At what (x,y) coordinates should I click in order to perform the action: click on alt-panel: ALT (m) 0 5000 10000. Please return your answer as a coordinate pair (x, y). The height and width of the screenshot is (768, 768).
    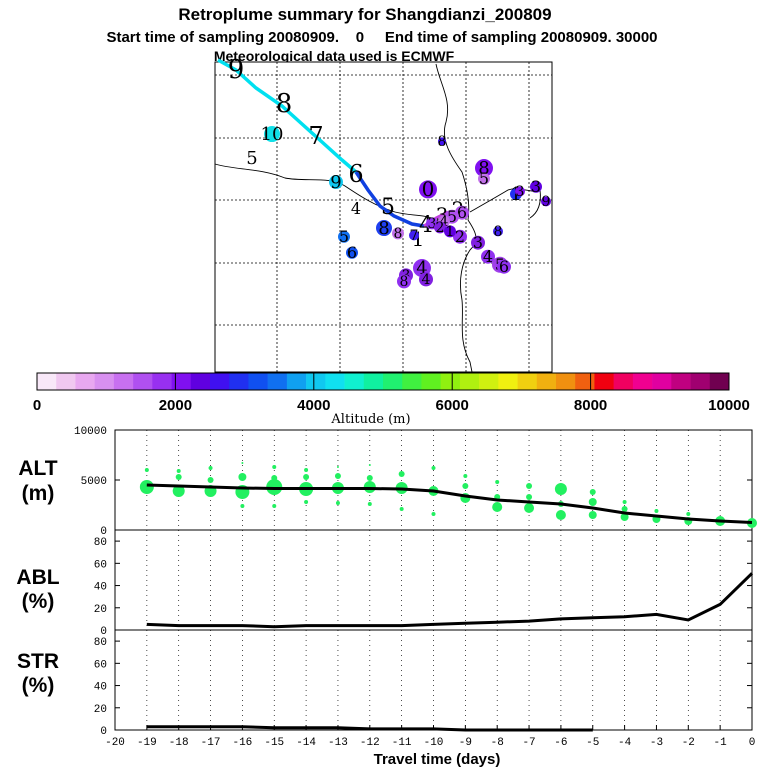
    Looking at the image, I should click on (387, 482).